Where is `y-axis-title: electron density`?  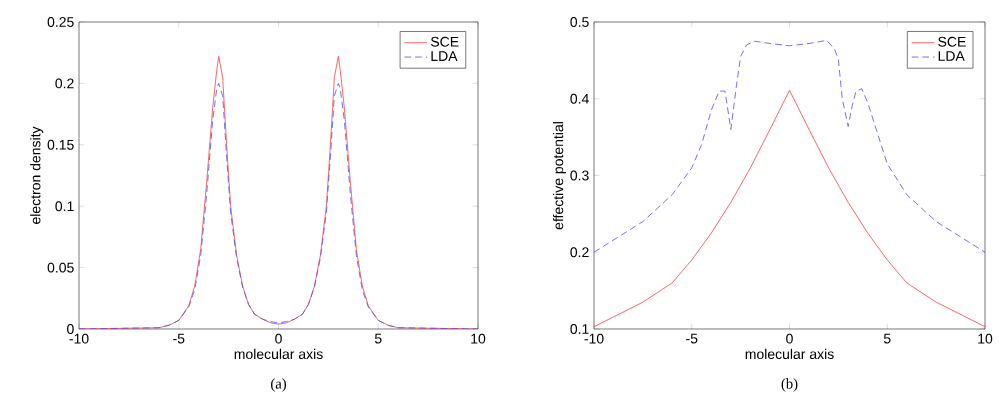 y-axis-title: electron density is located at coordinates (37, 175).